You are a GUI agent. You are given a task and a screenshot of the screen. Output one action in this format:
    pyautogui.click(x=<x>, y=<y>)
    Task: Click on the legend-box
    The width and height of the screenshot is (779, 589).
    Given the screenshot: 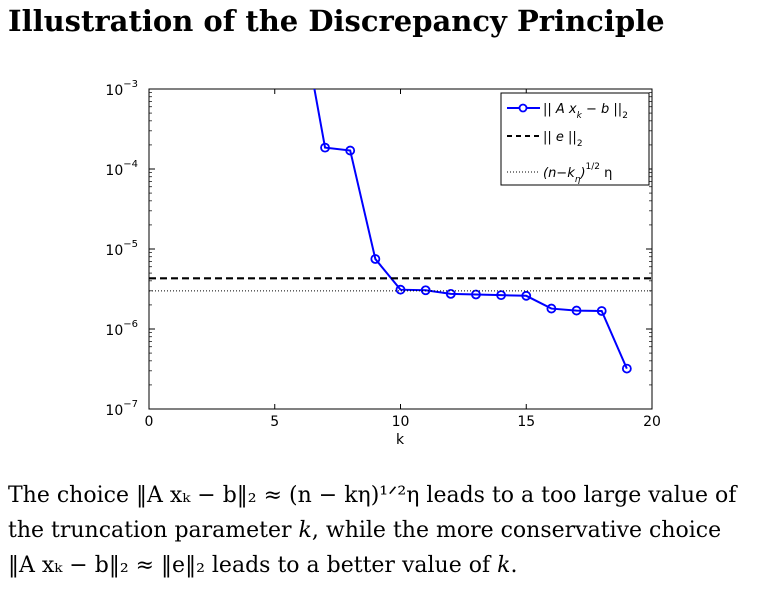 What is the action you would take?
    pyautogui.click(x=575, y=139)
    